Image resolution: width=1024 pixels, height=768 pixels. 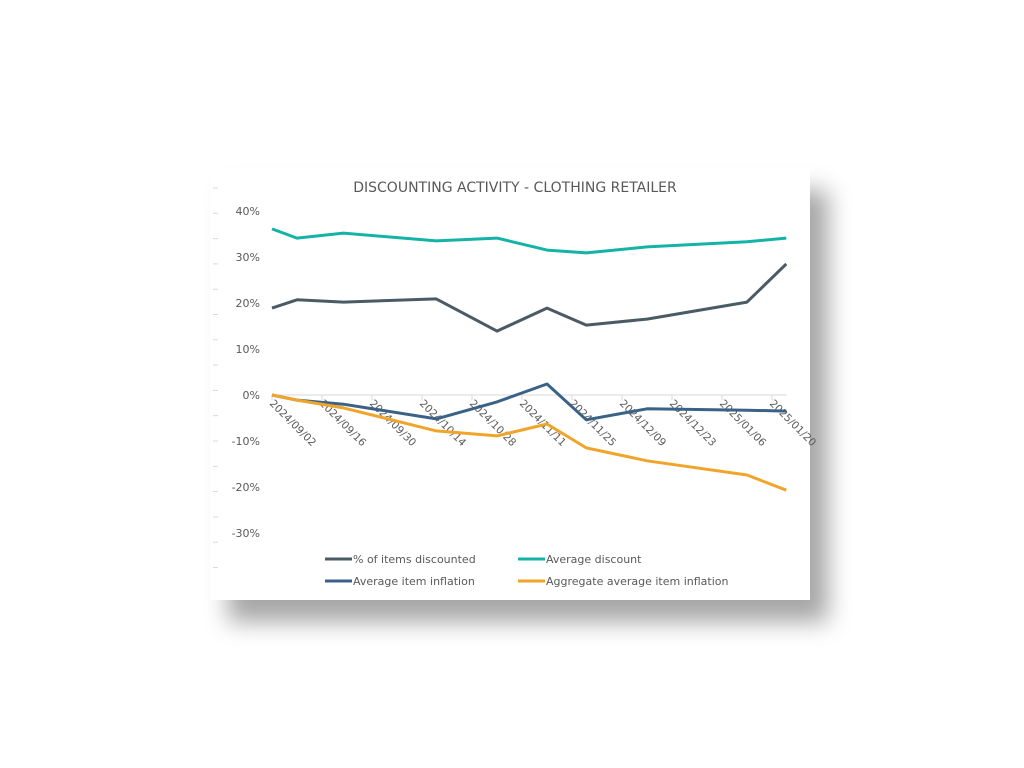 What do you see at coordinates (246, 533) in the screenshot?
I see `y-tick-label: -30%` at bounding box center [246, 533].